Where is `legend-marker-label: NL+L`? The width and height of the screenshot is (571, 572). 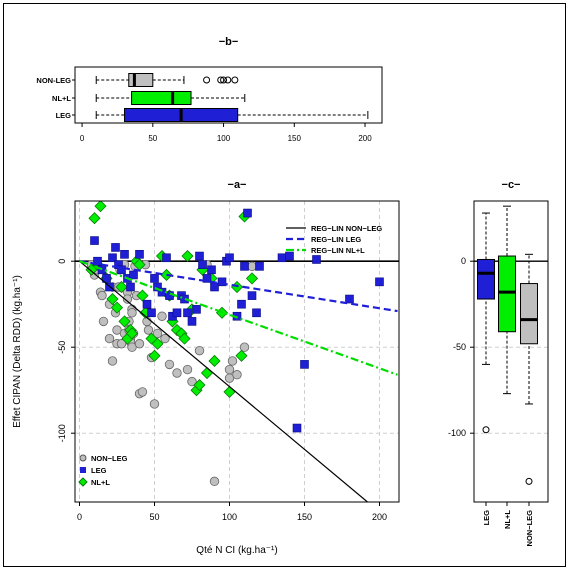
legend-marker-label: NL+L is located at coordinates (100, 482).